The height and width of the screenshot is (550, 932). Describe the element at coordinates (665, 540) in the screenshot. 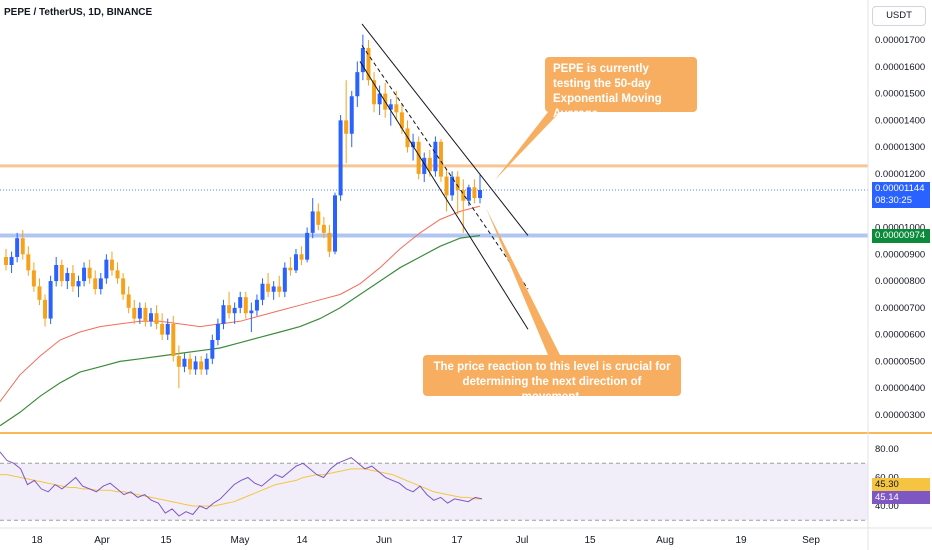

I see `time-tick-label: Aug` at that location.